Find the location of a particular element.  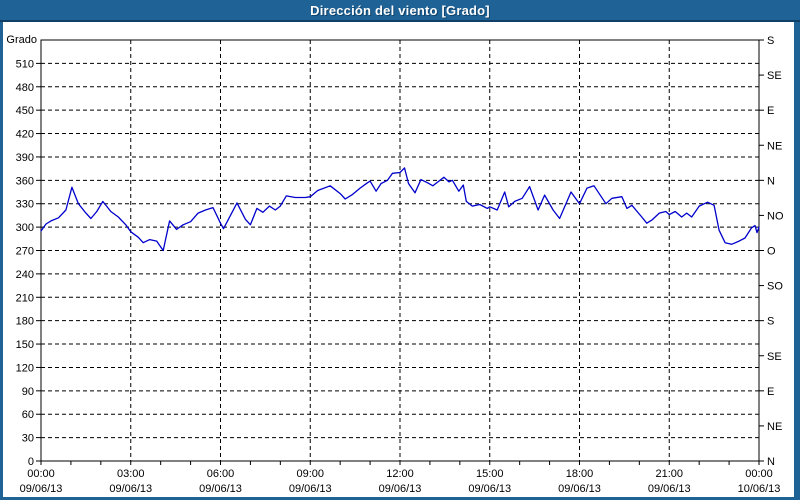

x-axis-time-label: 18:00 is located at coordinates (580, 474).